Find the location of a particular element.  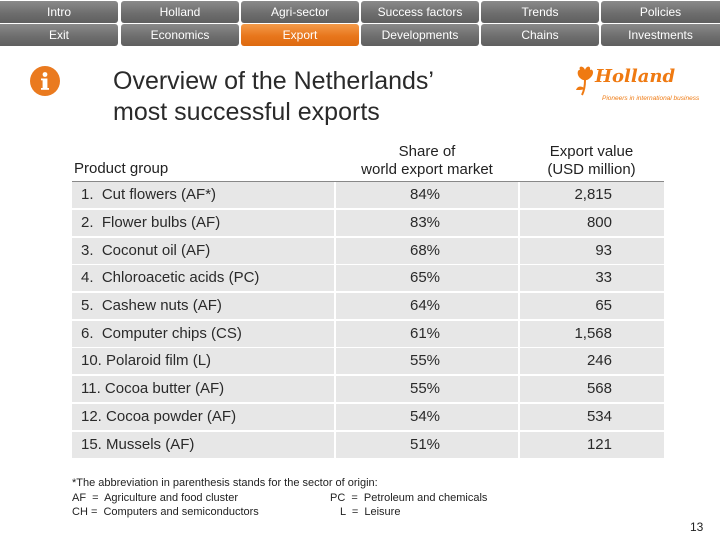

header-export-value: Export value (USD million) is located at coordinates (591, 161).